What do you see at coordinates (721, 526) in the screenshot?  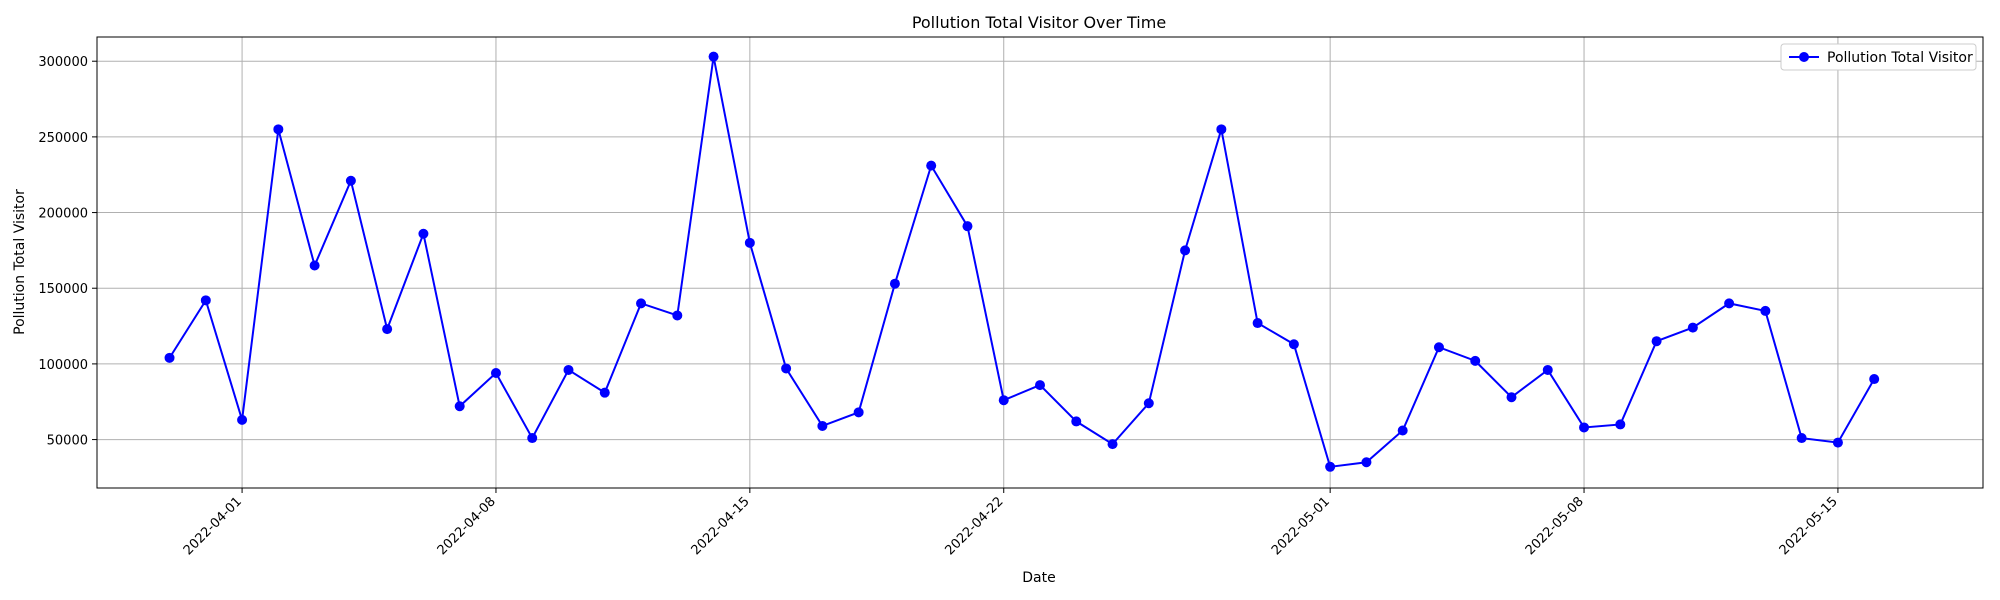 I see `x-tick-label: 2022-04-15` at bounding box center [721, 526].